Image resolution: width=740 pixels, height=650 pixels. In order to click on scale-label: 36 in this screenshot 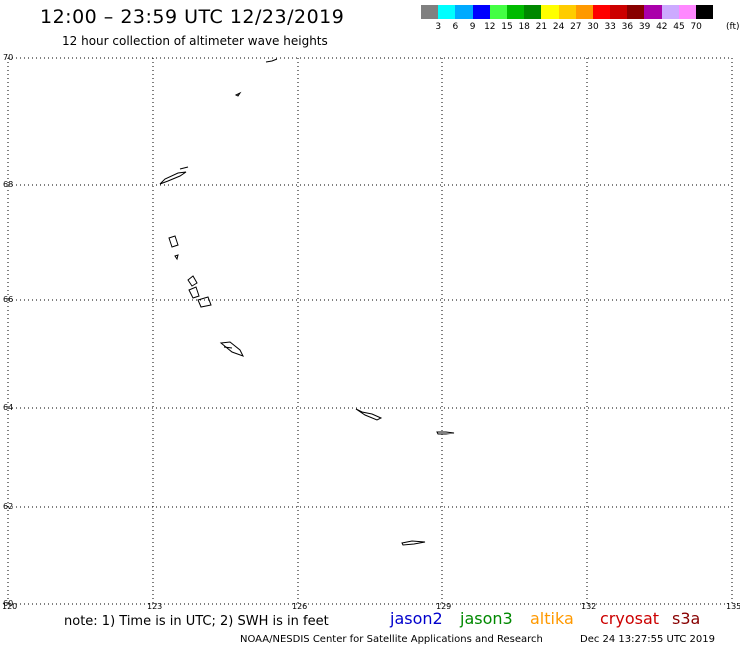, I will do `click(627, 27)`.